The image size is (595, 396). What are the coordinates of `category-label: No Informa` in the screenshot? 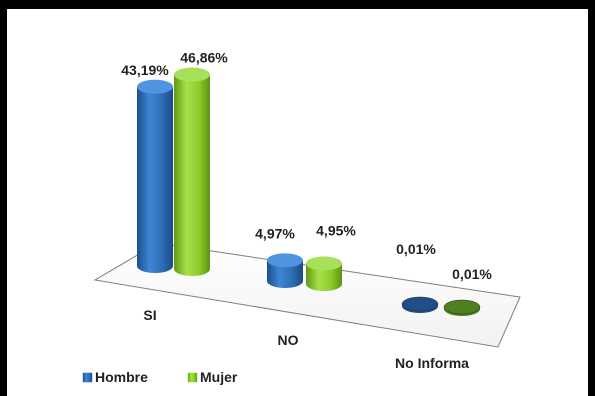 It's located at (432, 363).